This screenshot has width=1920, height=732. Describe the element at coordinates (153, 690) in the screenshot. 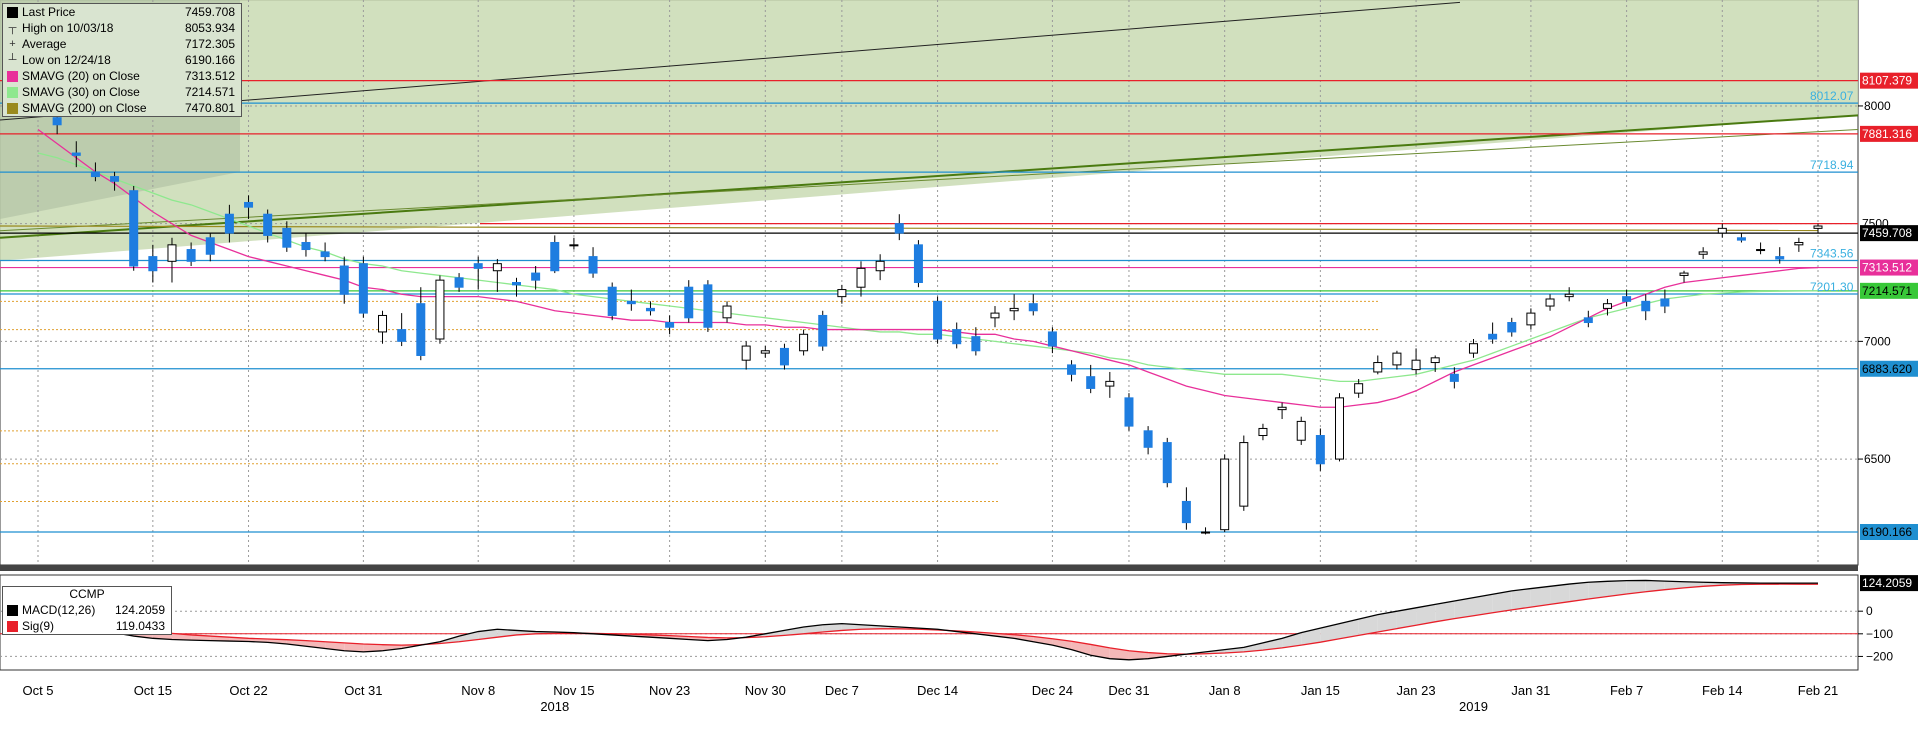

I see `x-tick-label: Oct 15` at that location.